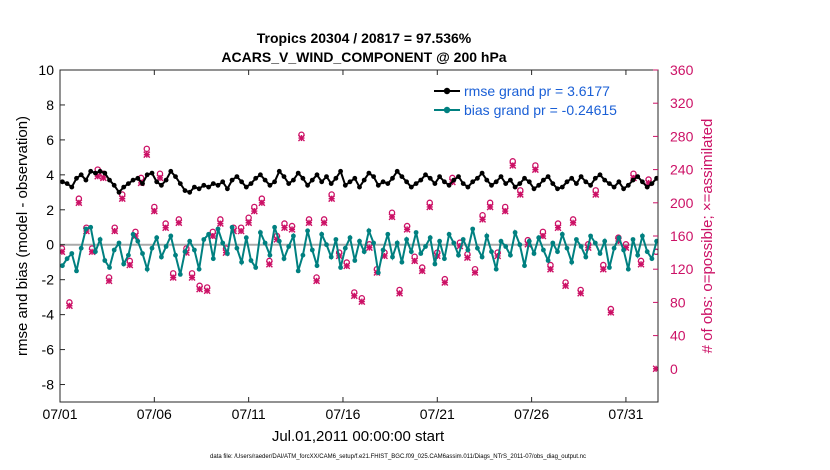 The image size is (830, 470). Describe the element at coordinates (682, 136) in the screenshot. I see `y2-tick-label: 280` at that location.